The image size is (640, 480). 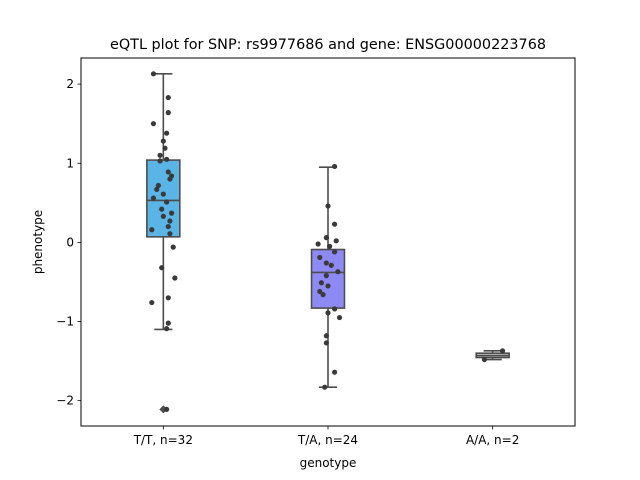 I want to click on y-tick-label: −1, so click(x=65, y=322).